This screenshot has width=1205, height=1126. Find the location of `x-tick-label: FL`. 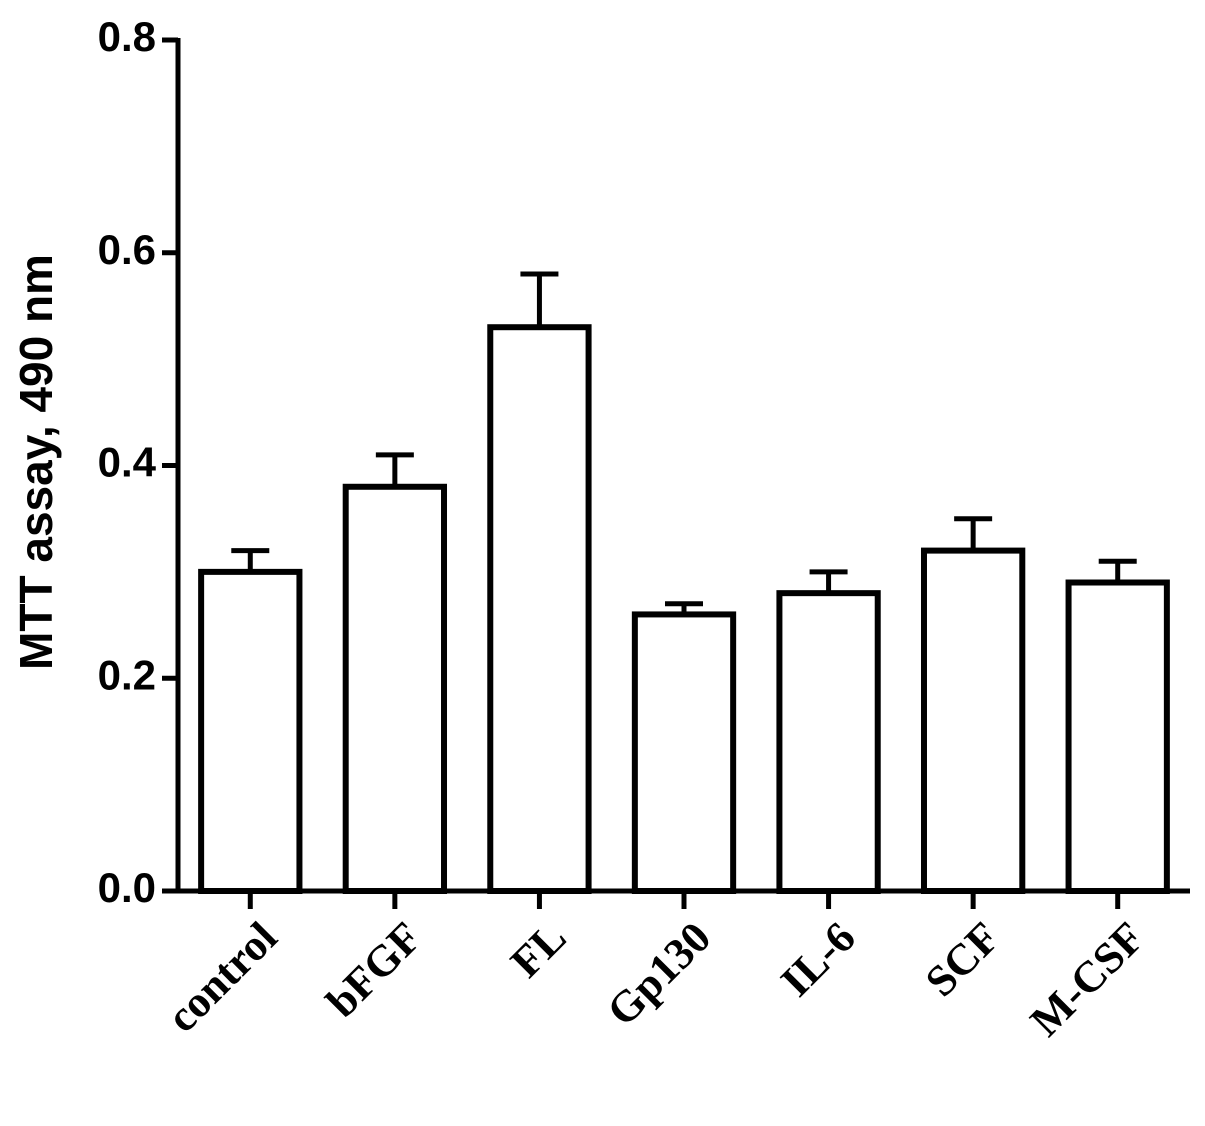

x-tick-label: FL is located at coordinates (538, 950).